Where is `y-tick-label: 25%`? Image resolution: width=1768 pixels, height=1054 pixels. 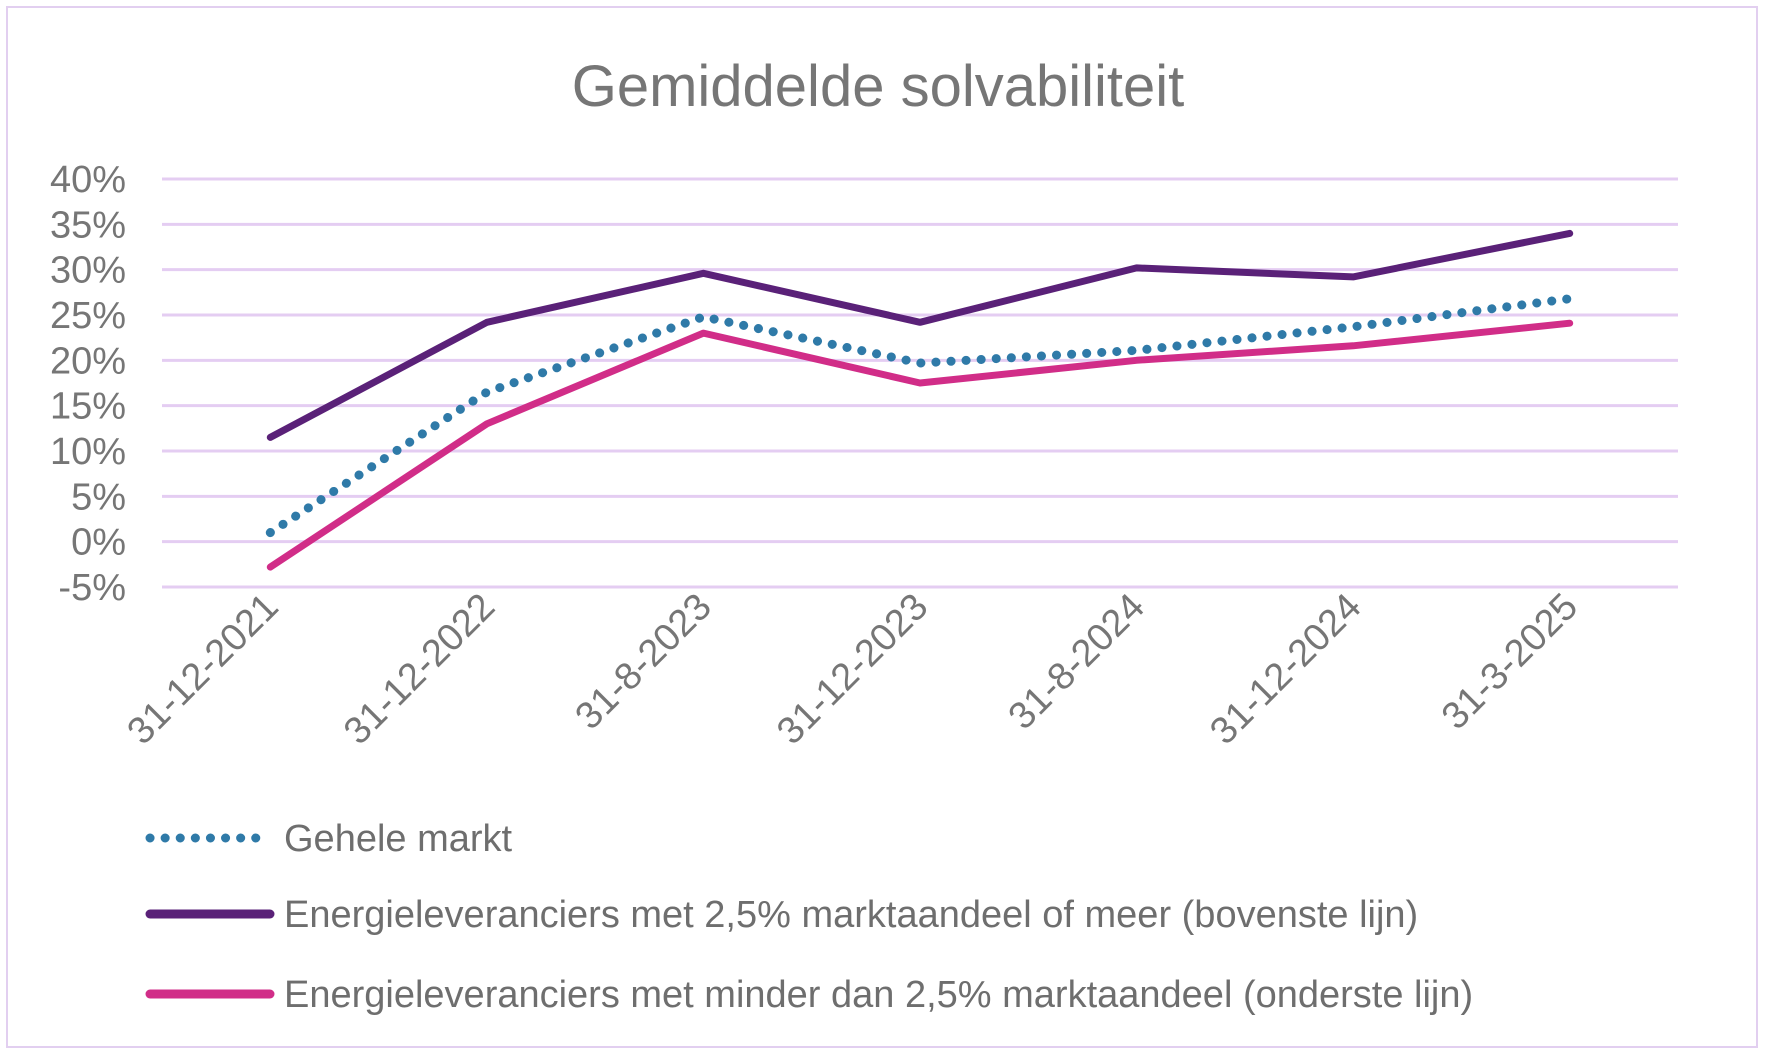 y-tick-label: 25% is located at coordinates (88, 316).